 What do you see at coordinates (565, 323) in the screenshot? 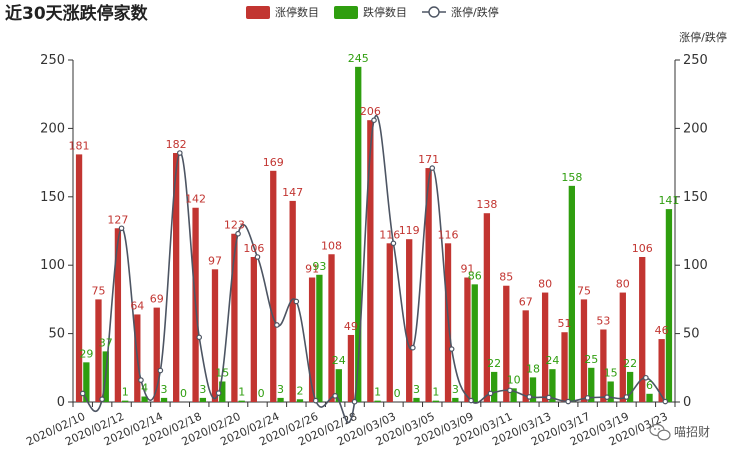
I see `data-label-limit-up: 51` at bounding box center [565, 323].